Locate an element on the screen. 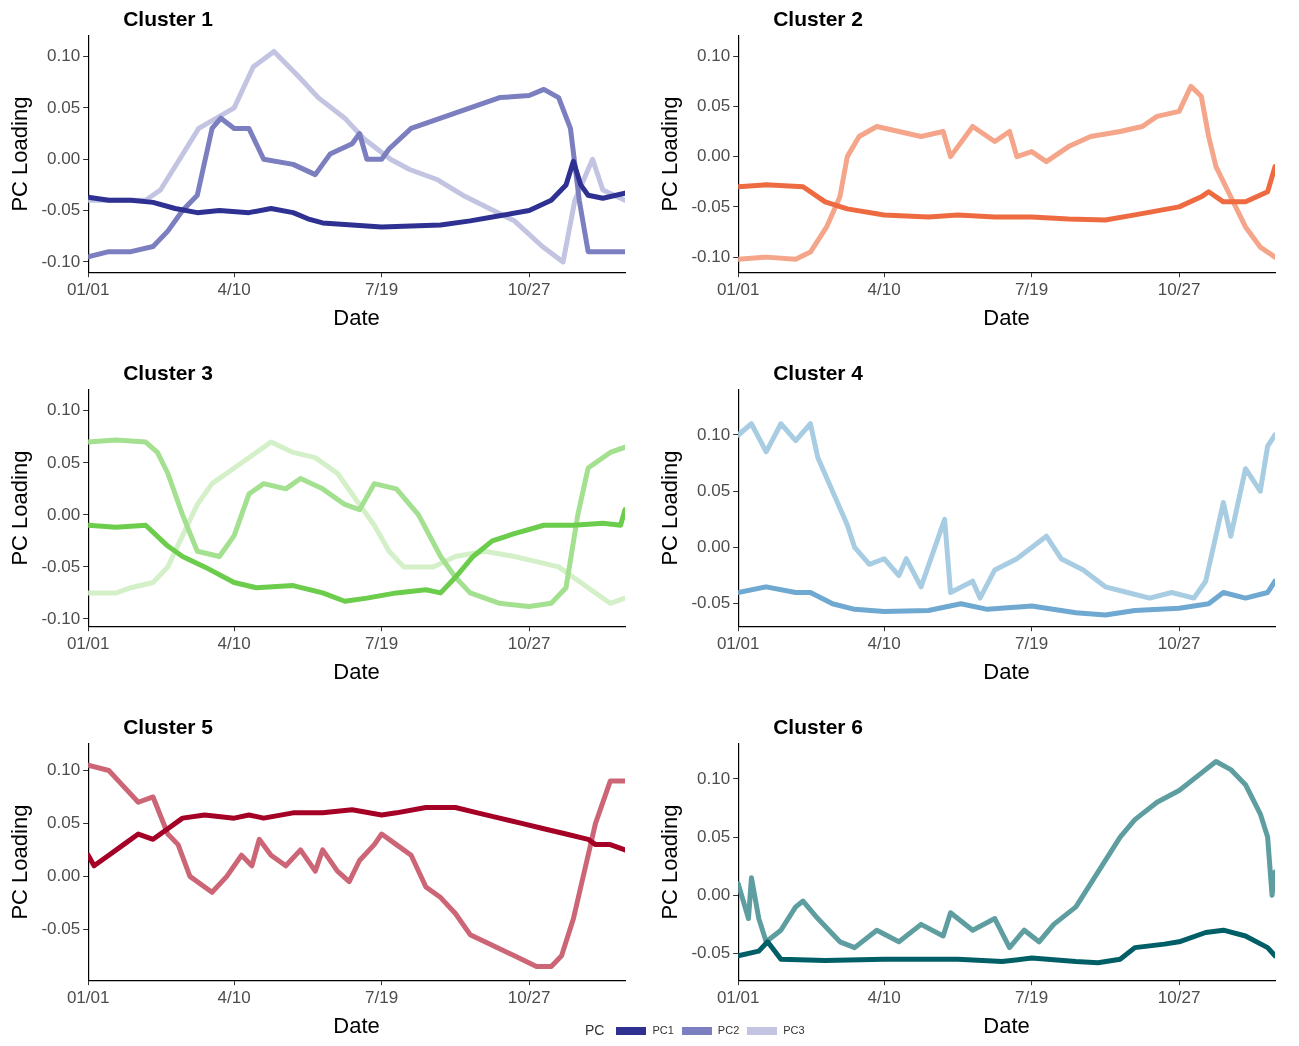 The image size is (1299, 1046). chart-title: Cluster 6 is located at coordinates (818, 726).